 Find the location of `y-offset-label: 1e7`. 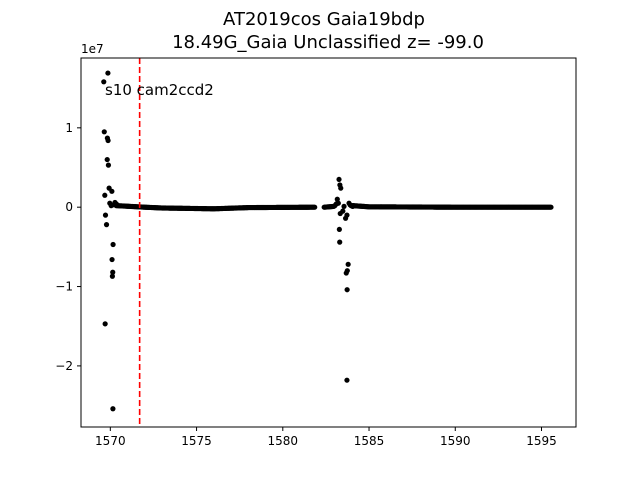

y-offset-label: 1e7 is located at coordinates (92, 49).